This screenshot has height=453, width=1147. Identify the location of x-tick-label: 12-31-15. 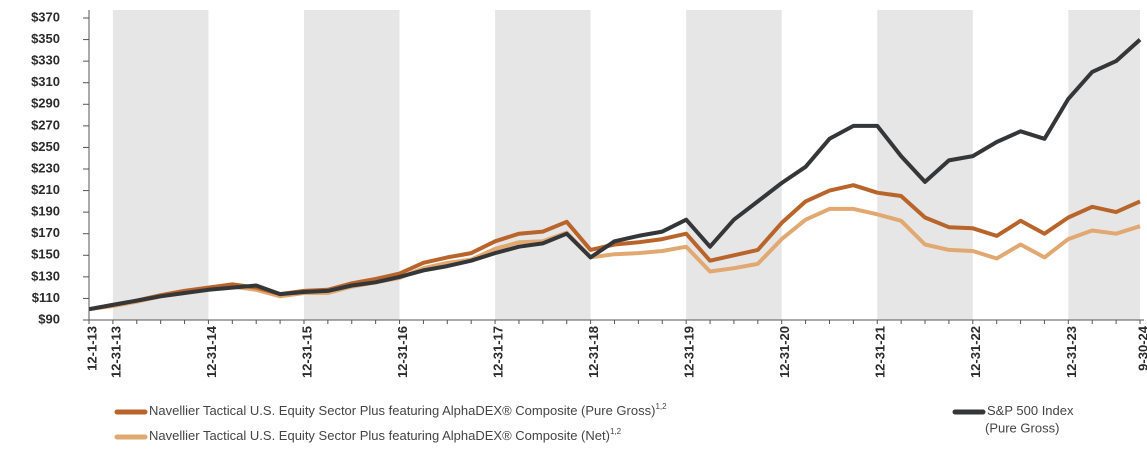
(306, 352).